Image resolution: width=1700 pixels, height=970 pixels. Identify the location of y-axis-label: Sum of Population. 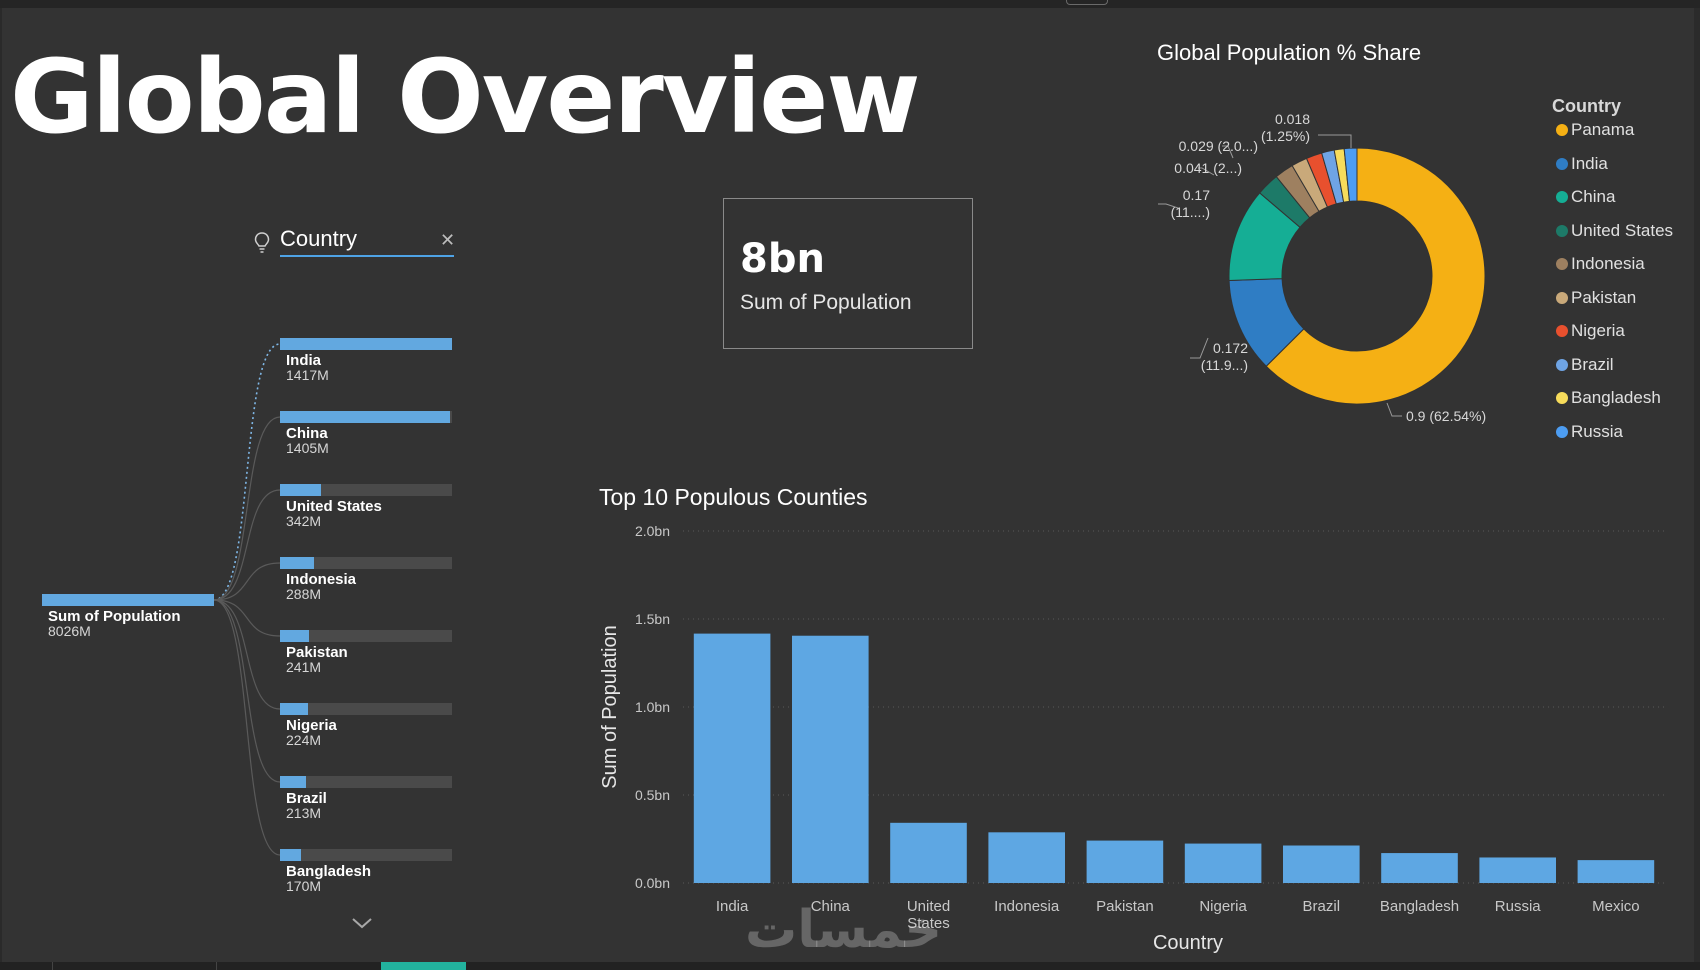
(610, 706).